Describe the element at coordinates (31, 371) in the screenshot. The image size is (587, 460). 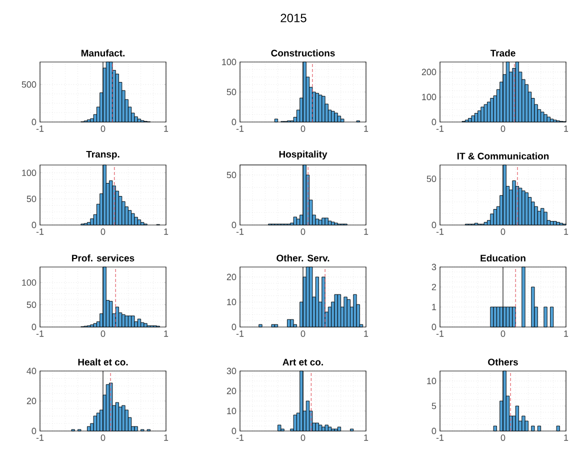
I see `y-tick-label: 40` at that location.